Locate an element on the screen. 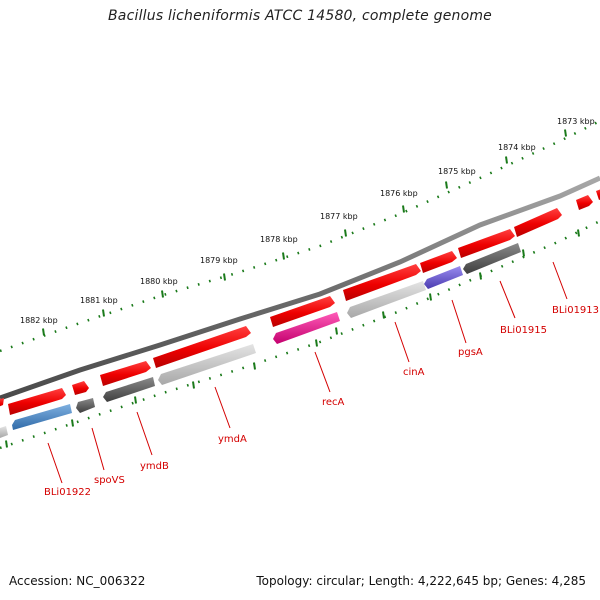 The width and height of the screenshot is (600, 600). ruler-label-1878: 1878 kbp is located at coordinates (279, 239).